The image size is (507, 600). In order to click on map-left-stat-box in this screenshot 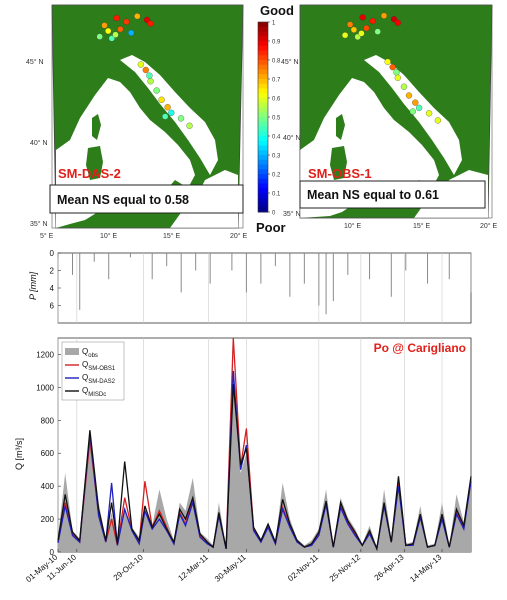, I will do `click(146, 199)`.